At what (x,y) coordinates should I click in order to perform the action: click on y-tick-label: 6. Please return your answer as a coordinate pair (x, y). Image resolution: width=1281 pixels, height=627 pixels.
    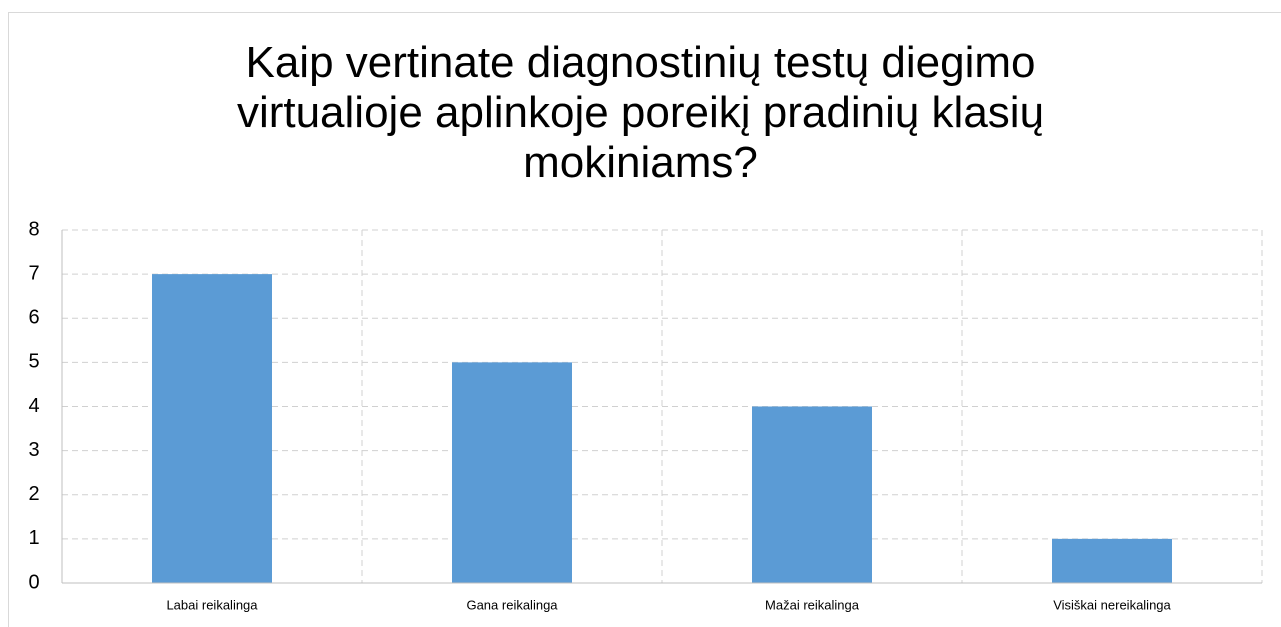
    Looking at the image, I should click on (33, 318).